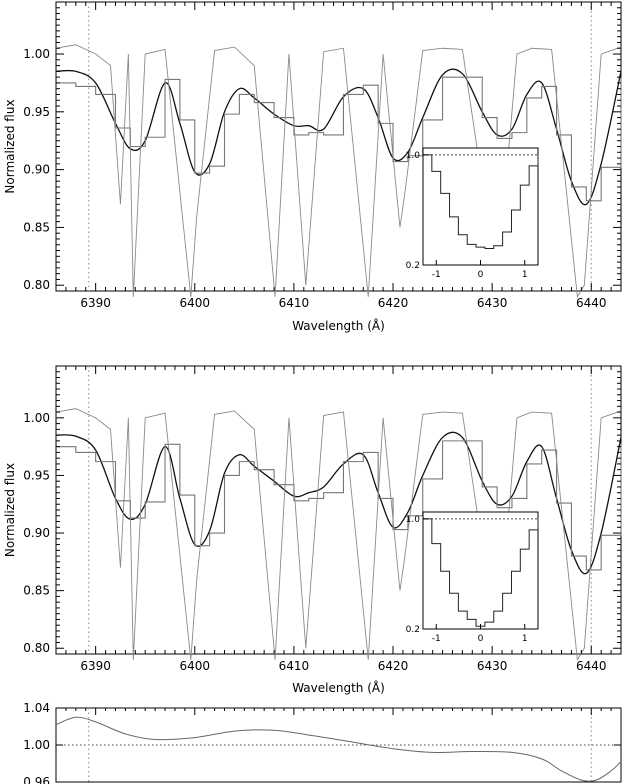 This screenshot has width=623, height=784. Describe the element at coordinates (338, 749) in the screenshot. I see `series-ratio` at that location.